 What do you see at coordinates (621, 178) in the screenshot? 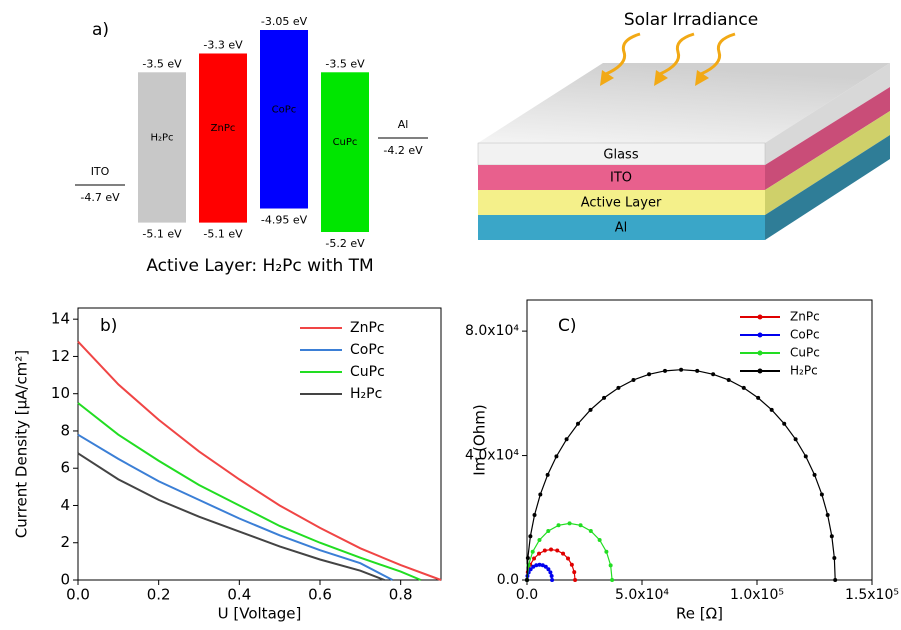
I see `layer-label: ITO` at bounding box center [621, 178].